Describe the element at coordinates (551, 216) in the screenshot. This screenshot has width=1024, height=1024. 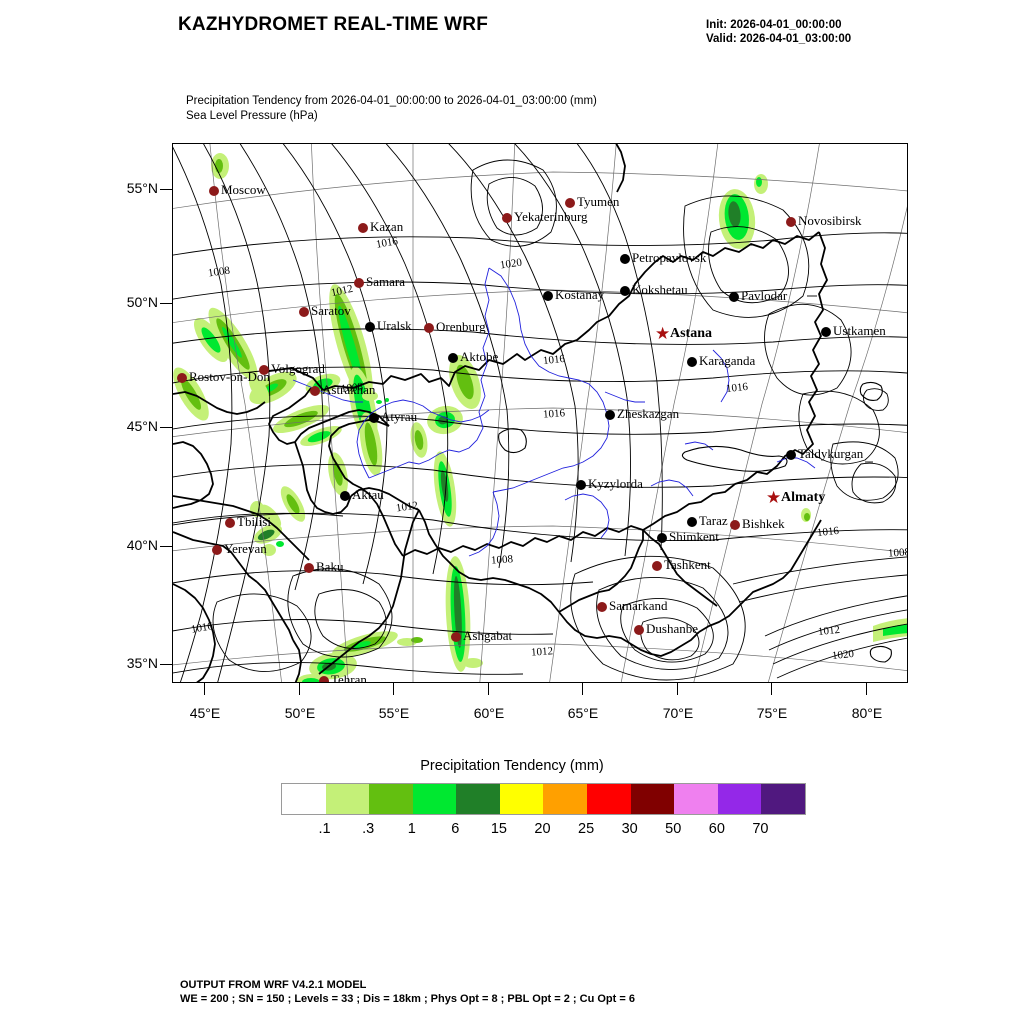
I see `city-label: Yekaterinburg` at that location.